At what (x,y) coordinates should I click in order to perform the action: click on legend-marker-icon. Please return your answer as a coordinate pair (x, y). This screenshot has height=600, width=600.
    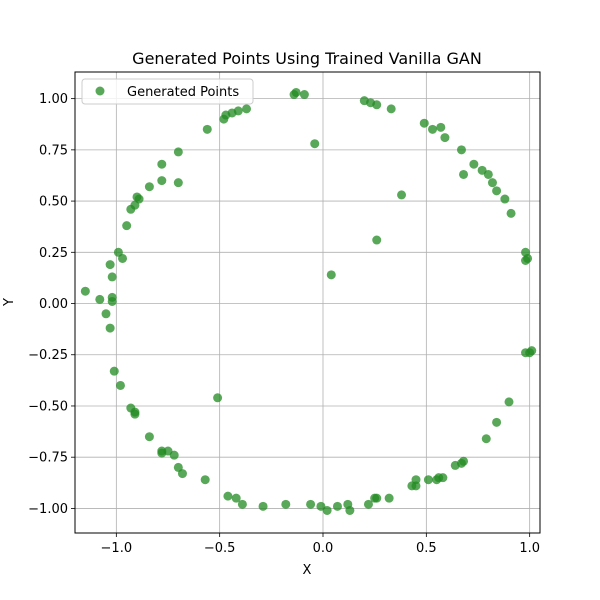
    Looking at the image, I should click on (100, 91).